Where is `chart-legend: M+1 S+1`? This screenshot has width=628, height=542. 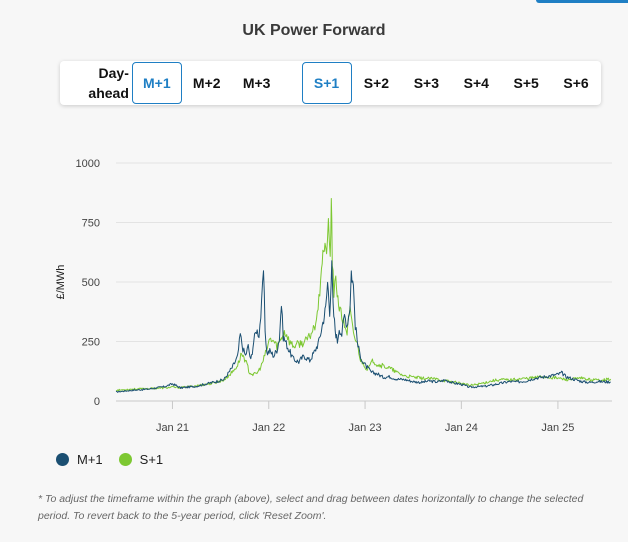 chart-legend: M+1 S+1 is located at coordinates (117, 459).